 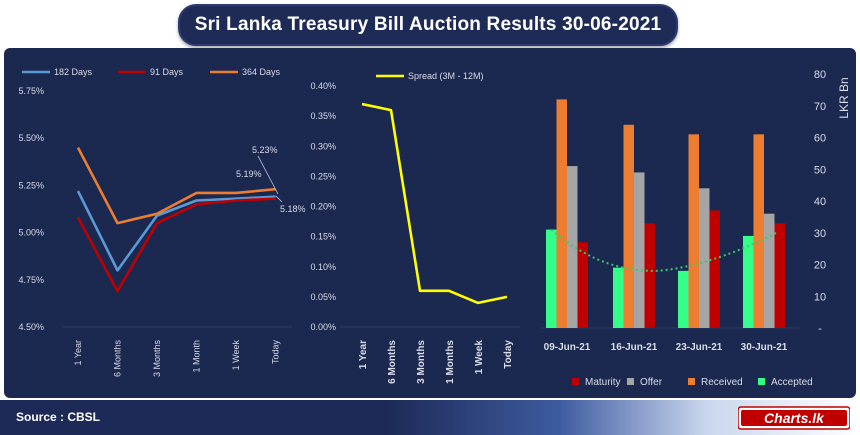 What do you see at coordinates (78, 353) in the screenshot?
I see `chart1-xtick: 1 Year` at bounding box center [78, 353].